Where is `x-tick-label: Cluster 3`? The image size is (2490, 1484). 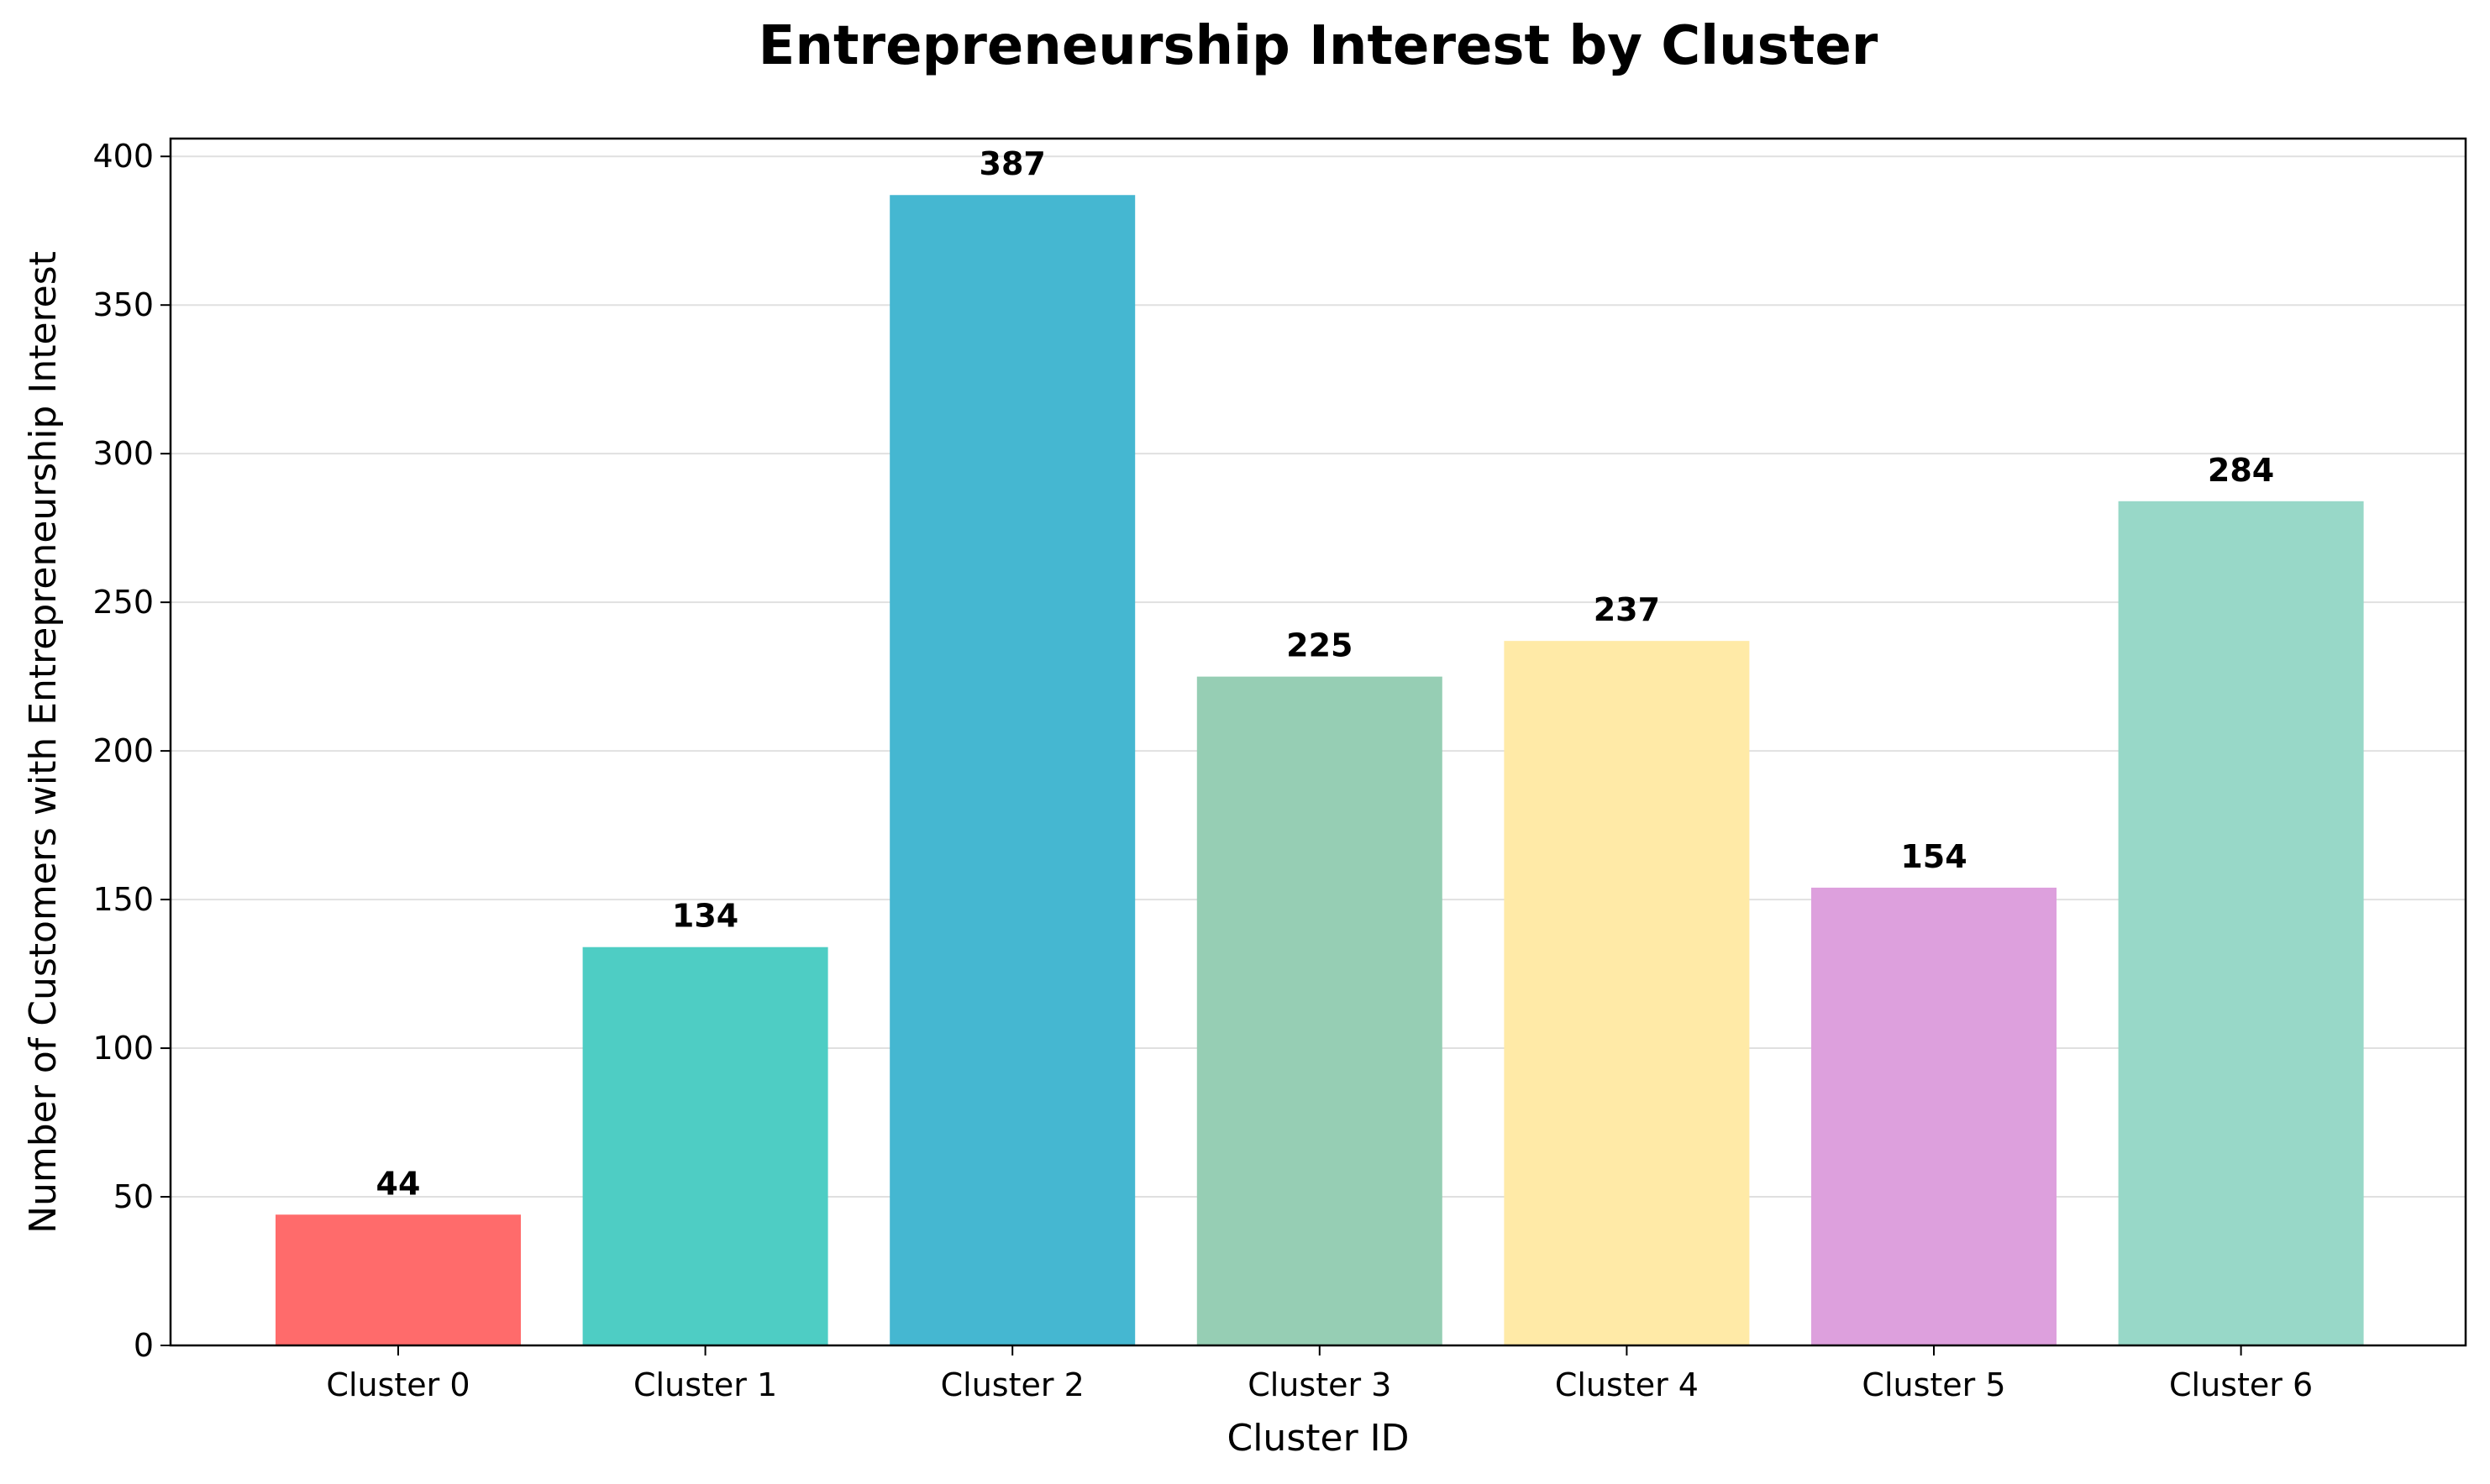
x-tick-label: Cluster 3 is located at coordinates (1319, 1385).